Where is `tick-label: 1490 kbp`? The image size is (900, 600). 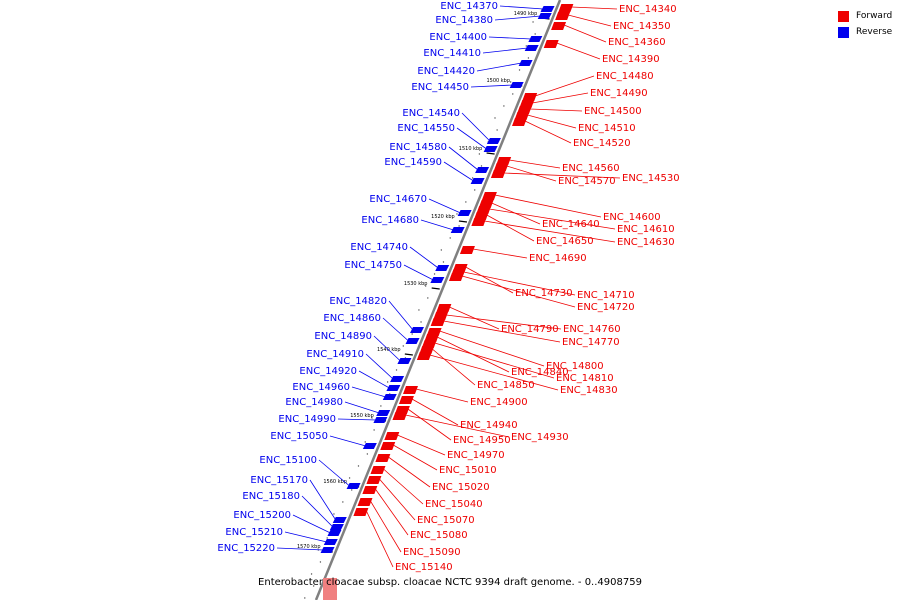 tick-label: 1490 kbp is located at coordinates (526, 14).